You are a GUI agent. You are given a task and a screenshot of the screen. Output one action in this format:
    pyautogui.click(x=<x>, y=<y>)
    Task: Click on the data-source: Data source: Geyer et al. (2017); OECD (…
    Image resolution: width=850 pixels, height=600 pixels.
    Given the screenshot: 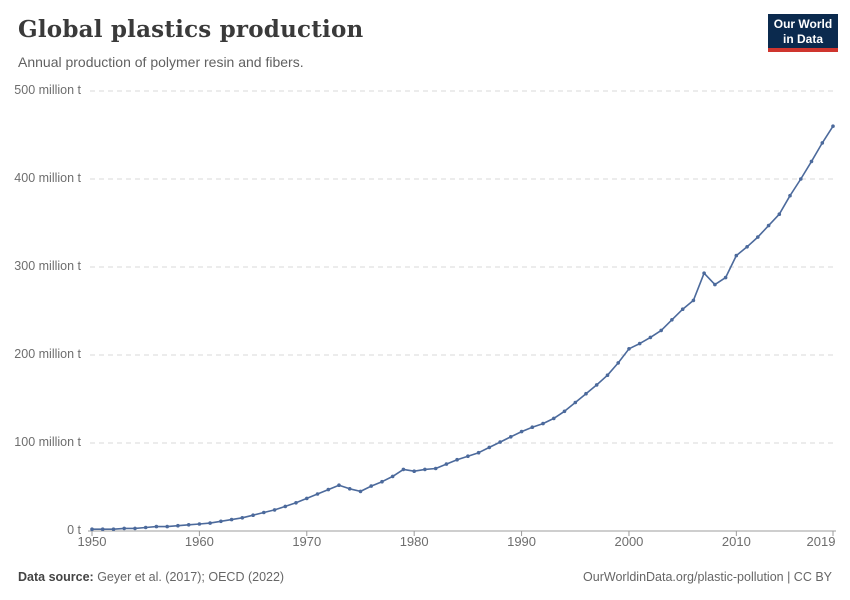 What is the action you would take?
    pyautogui.click(x=151, y=577)
    